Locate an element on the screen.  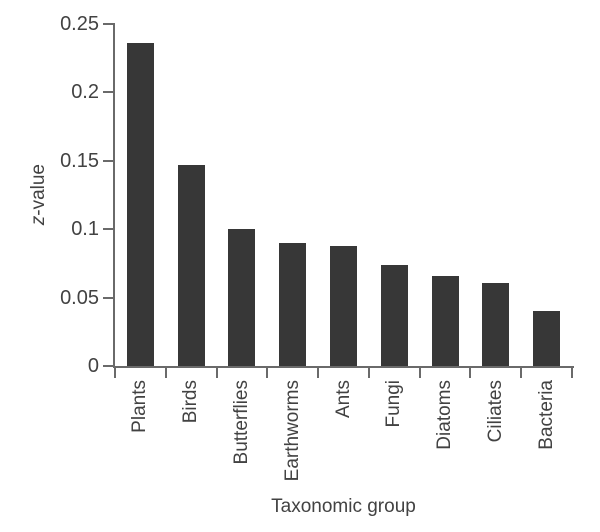
y-tick-label: 0.25 is located at coordinates (79, 24).